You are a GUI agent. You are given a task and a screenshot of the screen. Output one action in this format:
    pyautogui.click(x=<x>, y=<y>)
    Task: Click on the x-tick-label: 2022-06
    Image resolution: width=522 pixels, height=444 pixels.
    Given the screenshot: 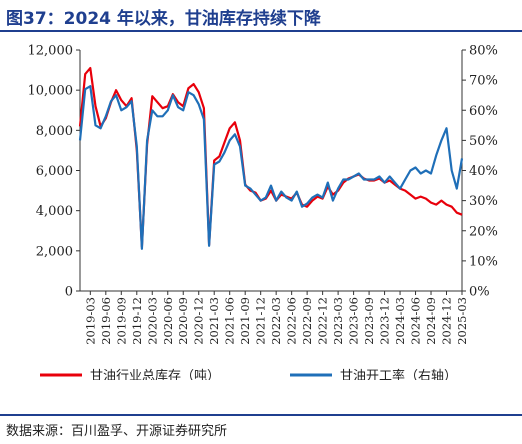 What is the action you would take?
    pyautogui.click(x=292, y=321)
    